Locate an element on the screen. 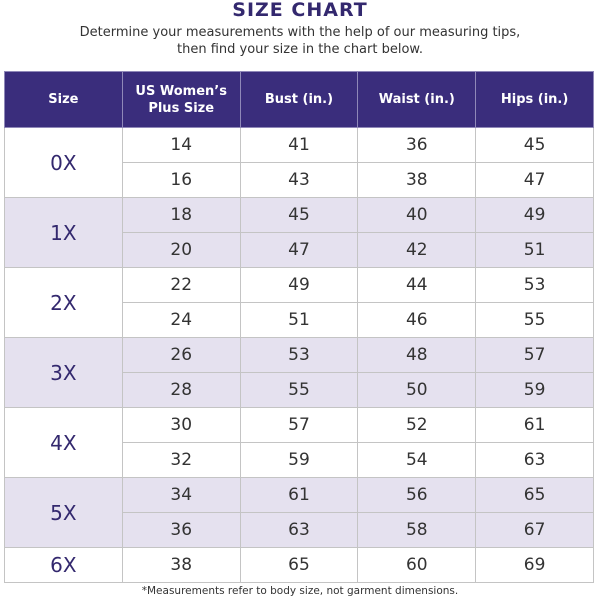 This screenshot has height=600, width=600. hips-cell: 49 is located at coordinates (534, 215).